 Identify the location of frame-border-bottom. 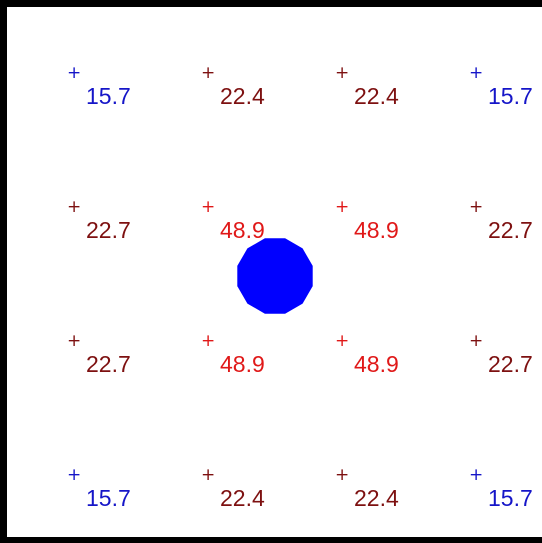
(271, 540).